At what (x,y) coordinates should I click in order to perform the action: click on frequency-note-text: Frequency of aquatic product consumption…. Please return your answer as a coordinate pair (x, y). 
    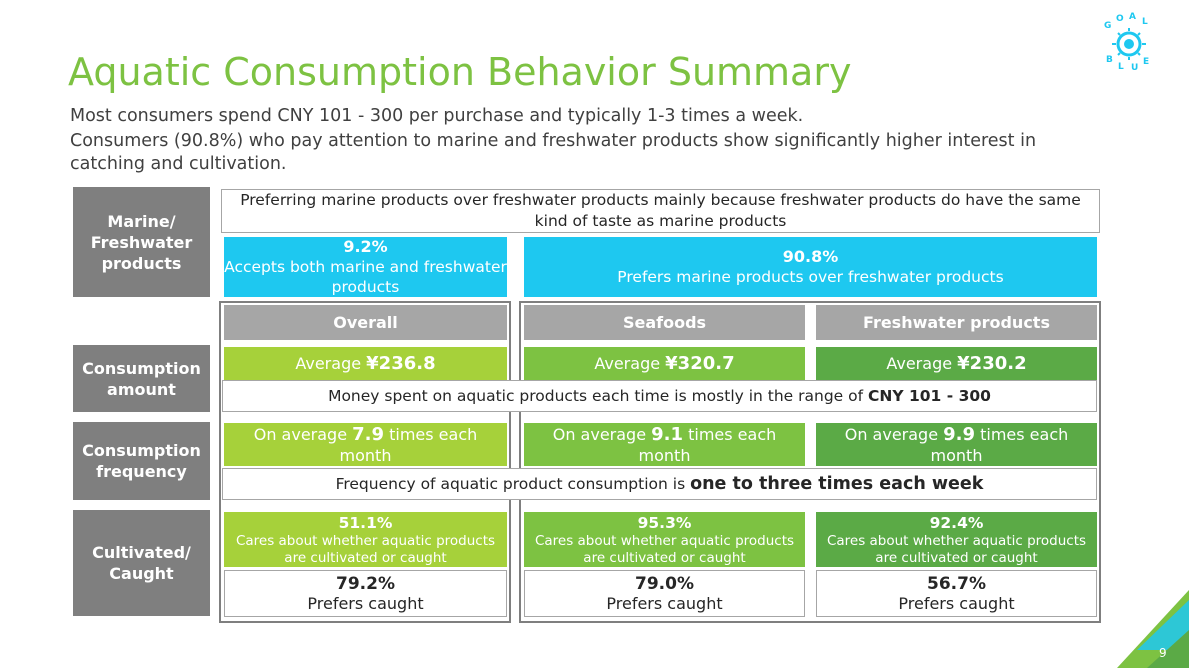
    Looking at the image, I should click on (513, 483).